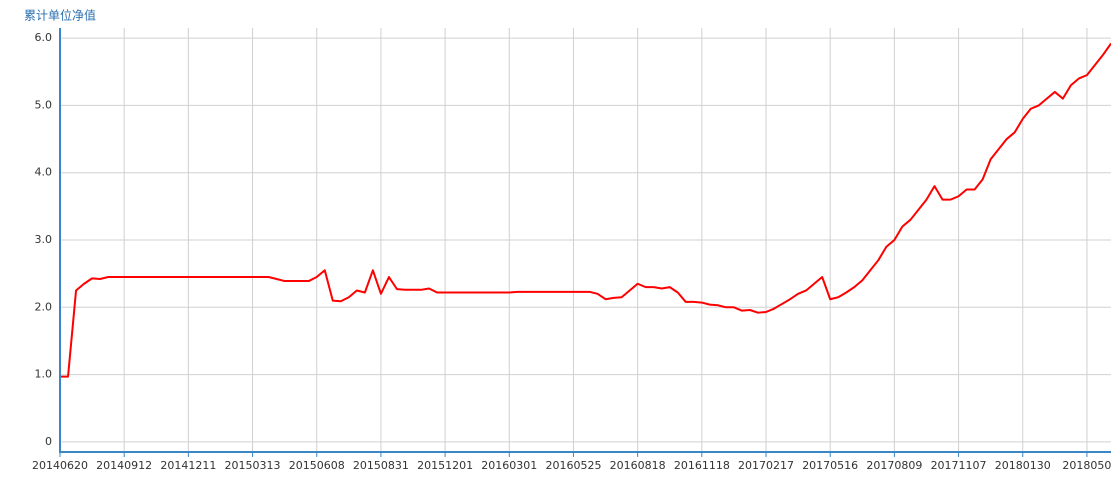 Image resolution: width=1111 pixels, height=483 pixels. Describe the element at coordinates (44, 37) in the screenshot. I see `y-tick-label: 6.0` at that location.